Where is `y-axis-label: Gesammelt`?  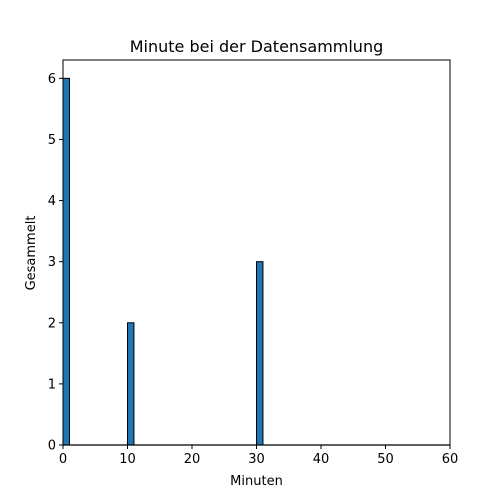 y-axis-label: Gesammelt is located at coordinates (31, 253).